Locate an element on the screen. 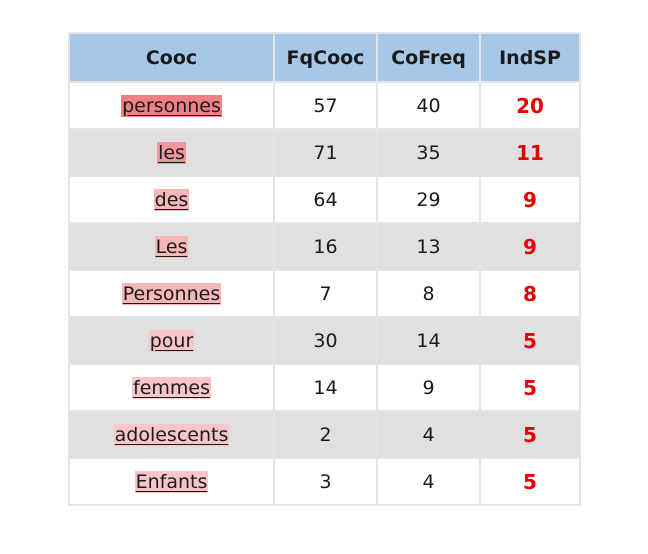 The image size is (648, 554). fqcooc-cell: 64 is located at coordinates (325, 199).